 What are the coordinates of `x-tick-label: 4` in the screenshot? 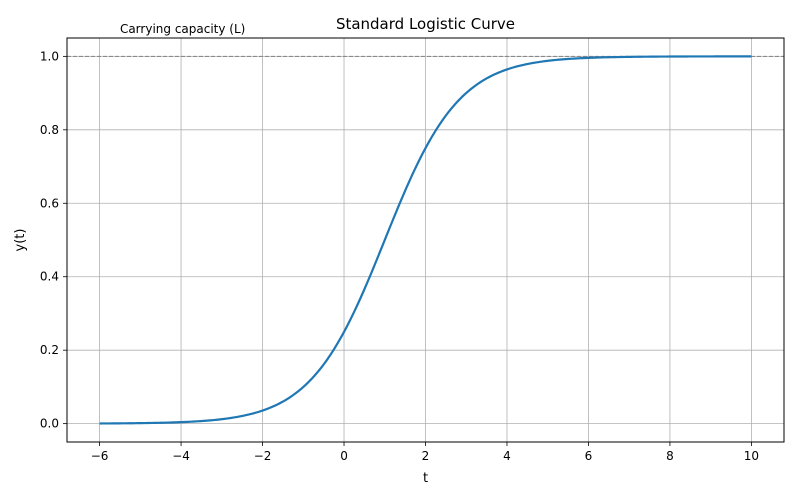 It's located at (507, 456).